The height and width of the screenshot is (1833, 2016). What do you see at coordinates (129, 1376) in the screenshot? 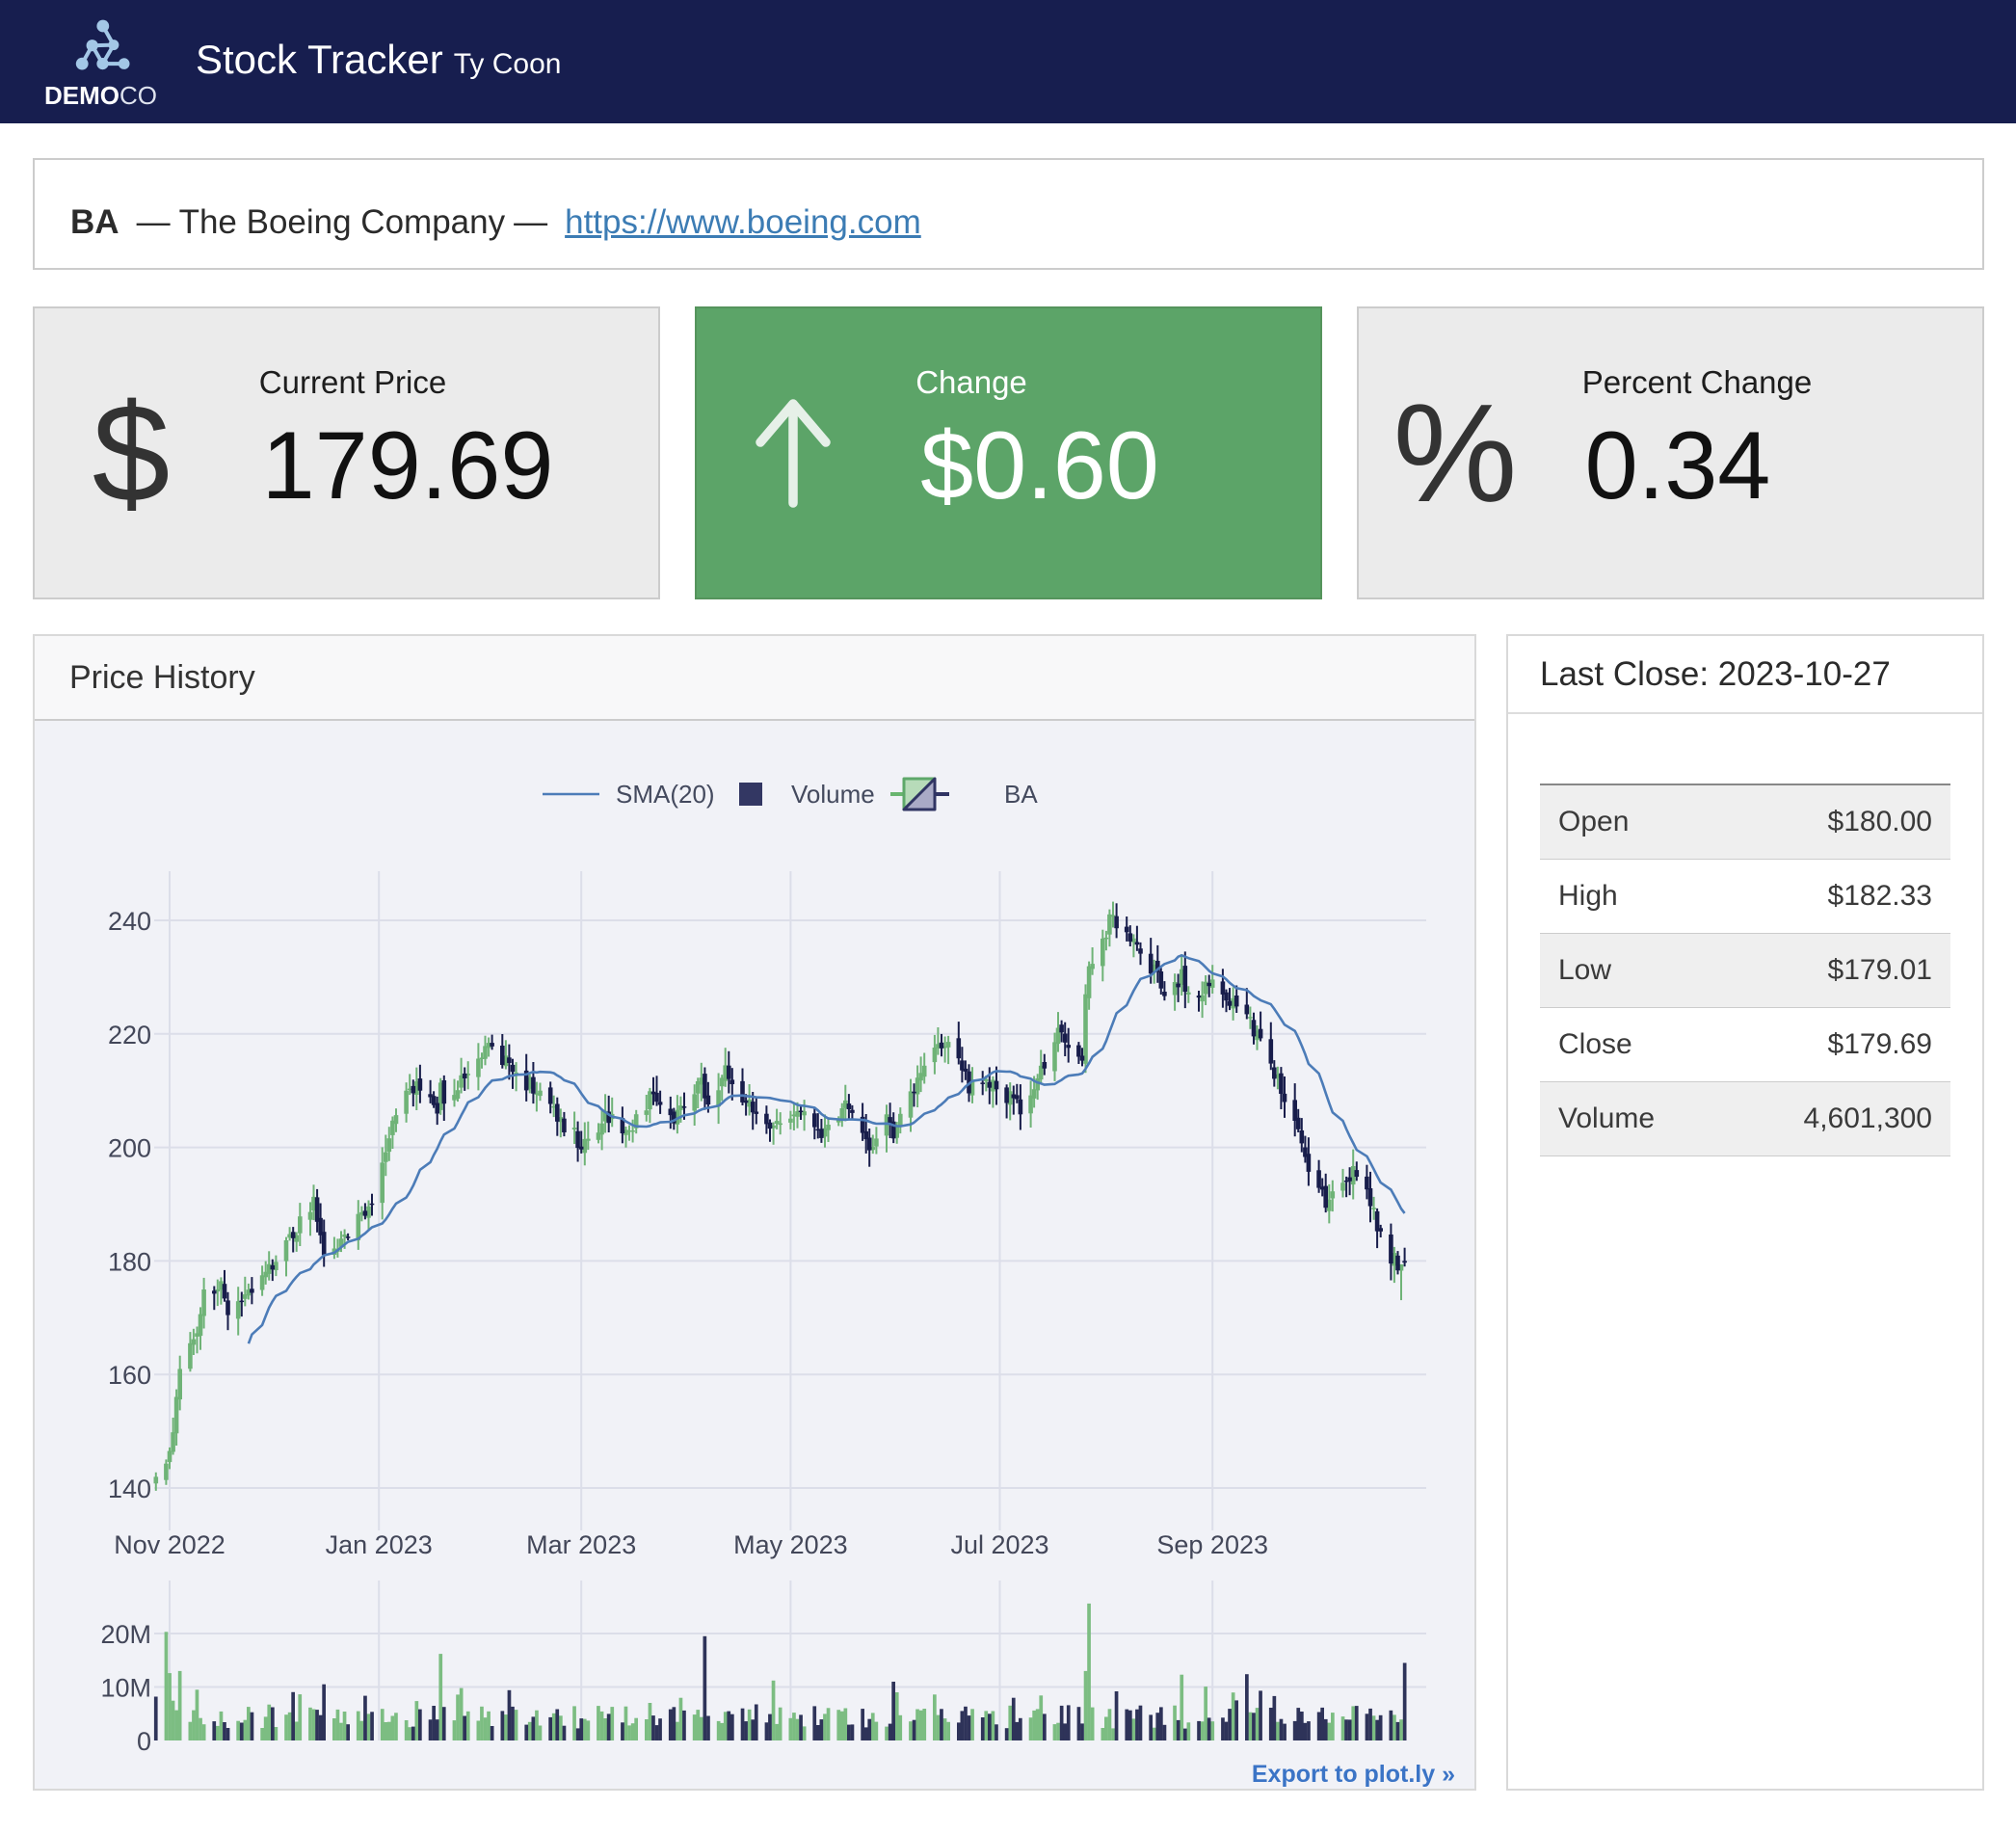
I see `svg-text: 160` at bounding box center [129, 1376].